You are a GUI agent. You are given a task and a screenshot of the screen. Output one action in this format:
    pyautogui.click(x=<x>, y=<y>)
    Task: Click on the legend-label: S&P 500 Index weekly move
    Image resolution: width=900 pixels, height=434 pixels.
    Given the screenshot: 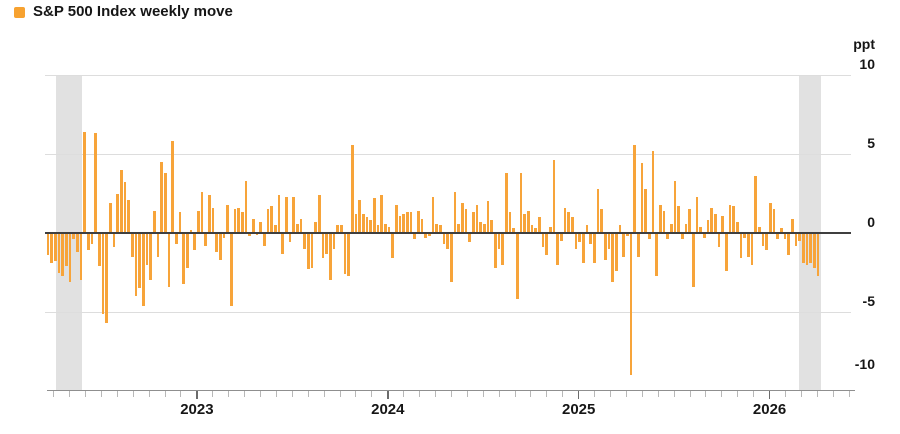 What is the action you would take?
    pyautogui.click(x=133, y=11)
    